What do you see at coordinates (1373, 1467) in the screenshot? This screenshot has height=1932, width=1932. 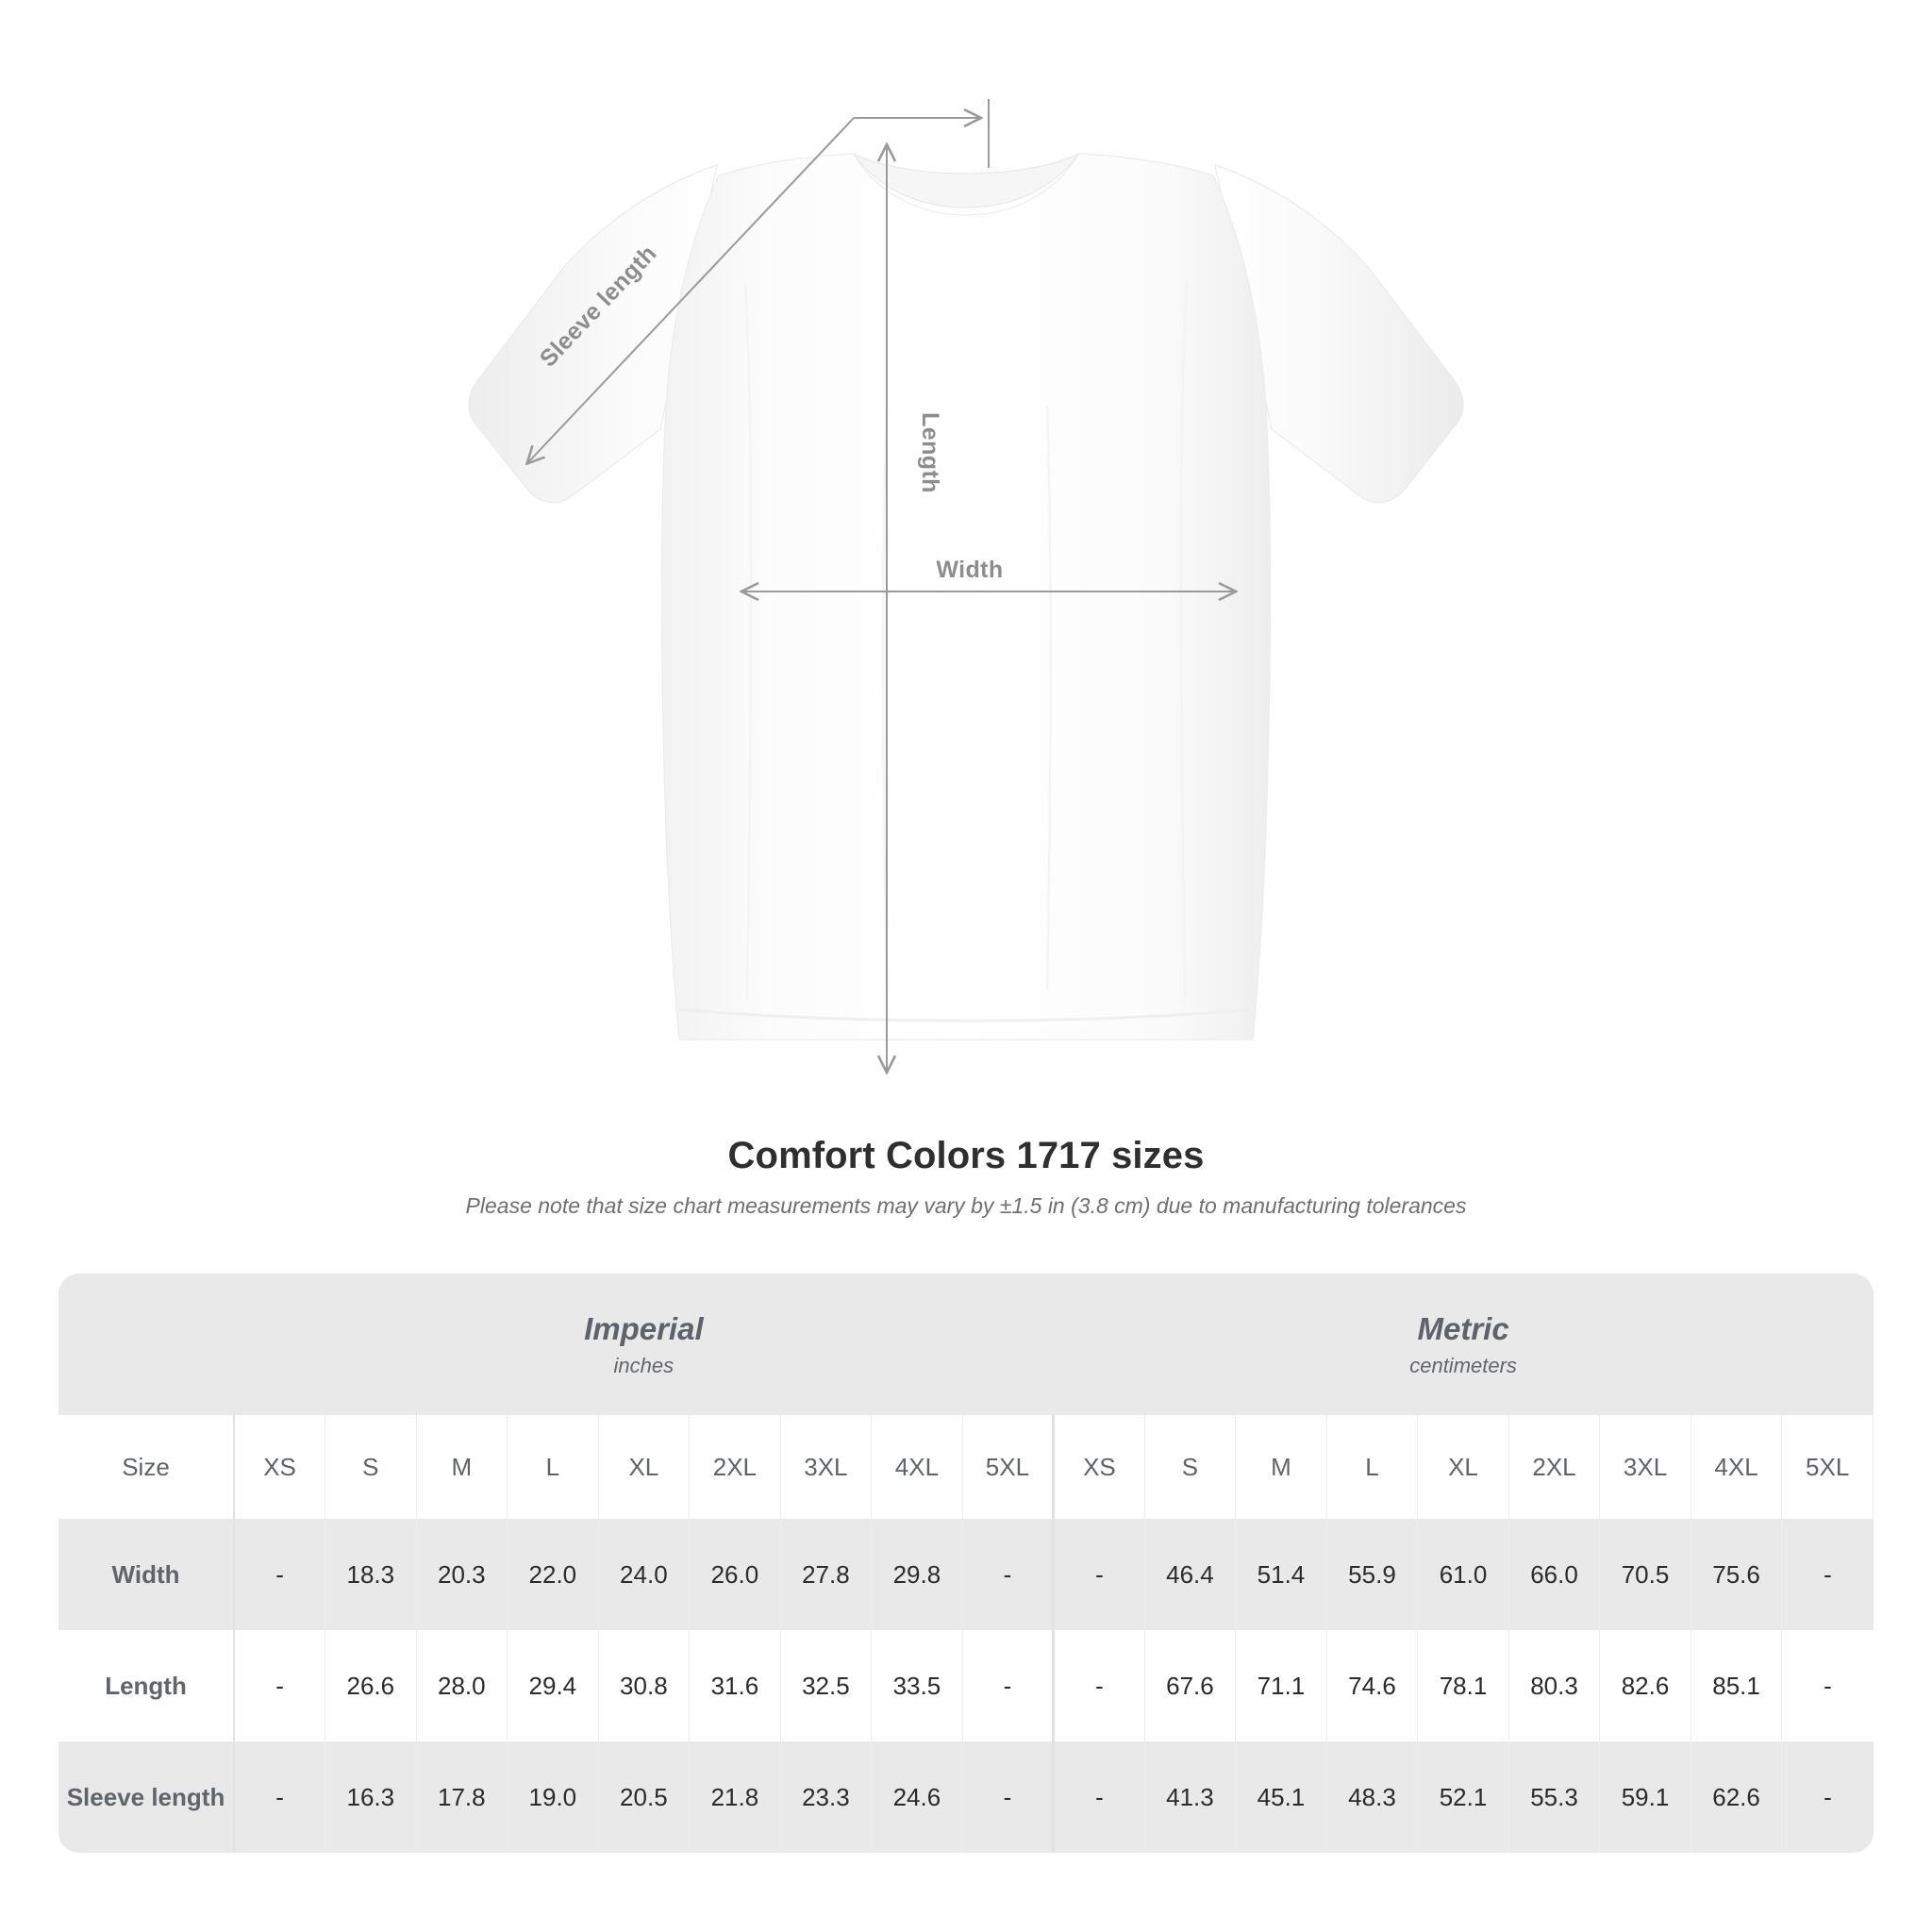 I see `size-header-metric-l: L` at bounding box center [1373, 1467].